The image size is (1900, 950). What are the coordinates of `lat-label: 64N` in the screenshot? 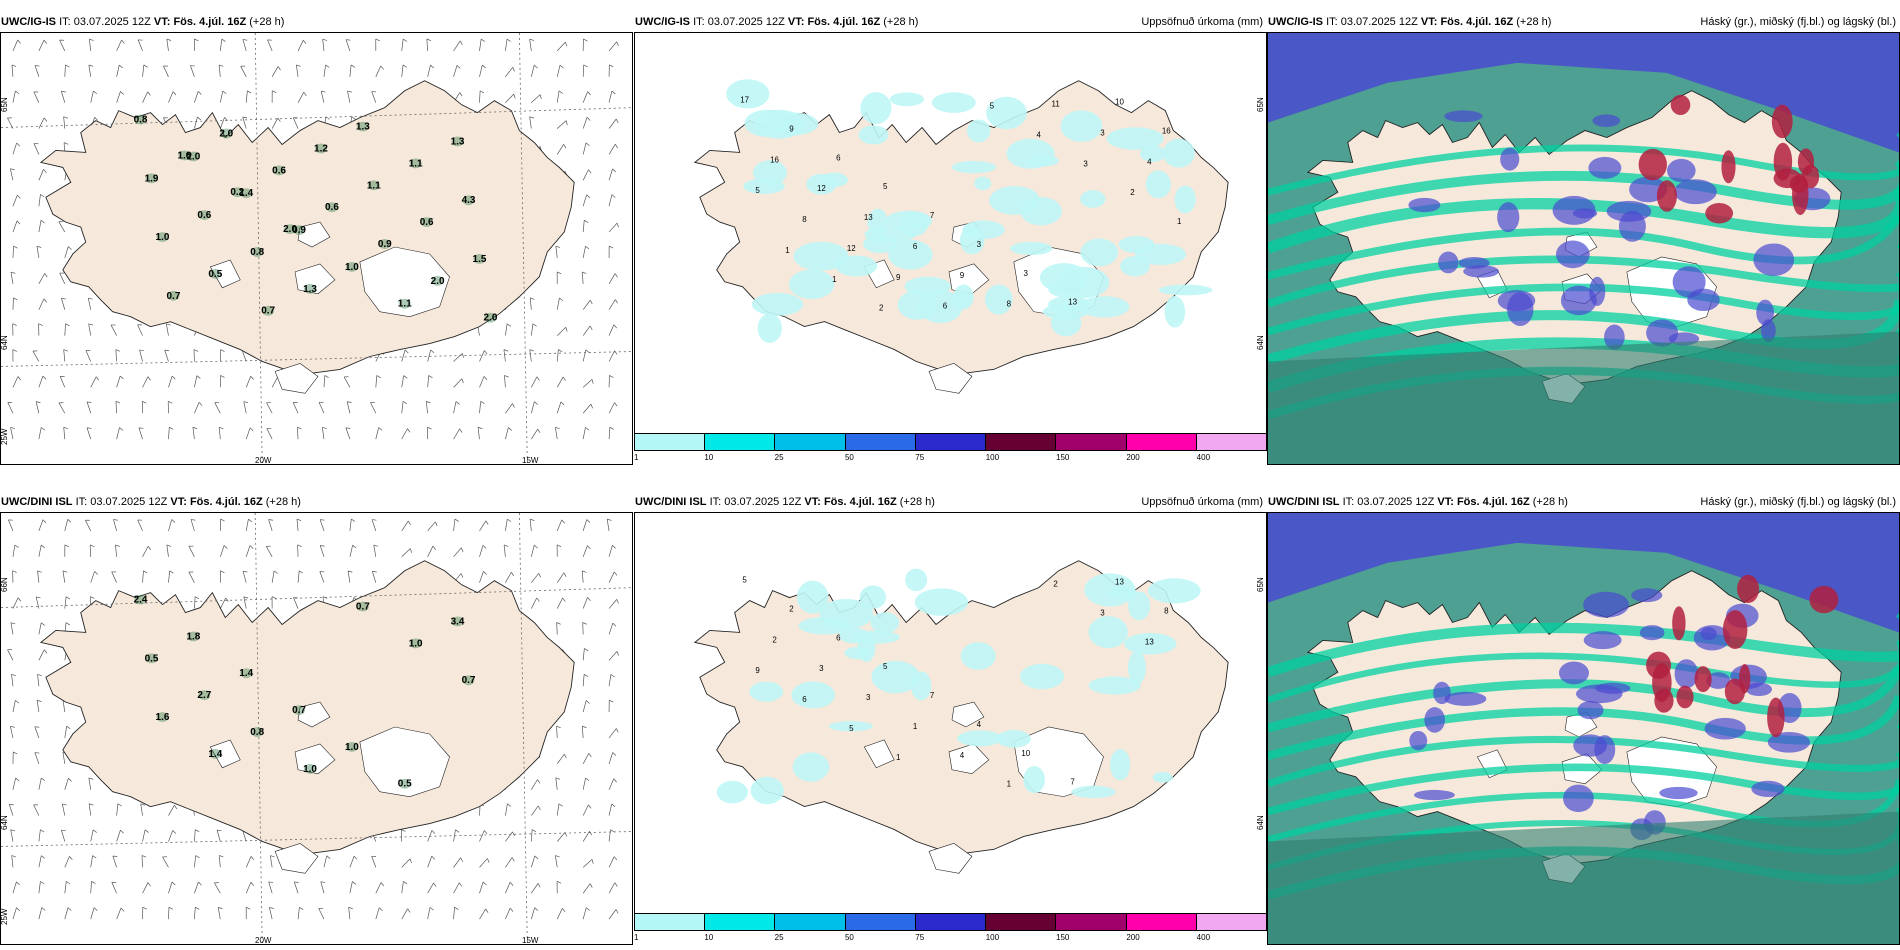 It's located at (4, 342).